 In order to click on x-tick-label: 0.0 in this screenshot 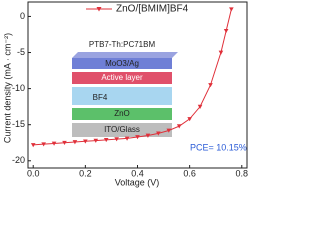, I will do `click(33, 173)`.